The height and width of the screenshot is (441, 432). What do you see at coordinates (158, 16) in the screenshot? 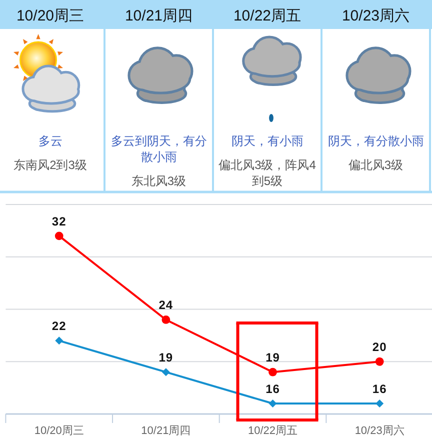
I see `category-label: 10/21周四` at bounding box center [158, 16].